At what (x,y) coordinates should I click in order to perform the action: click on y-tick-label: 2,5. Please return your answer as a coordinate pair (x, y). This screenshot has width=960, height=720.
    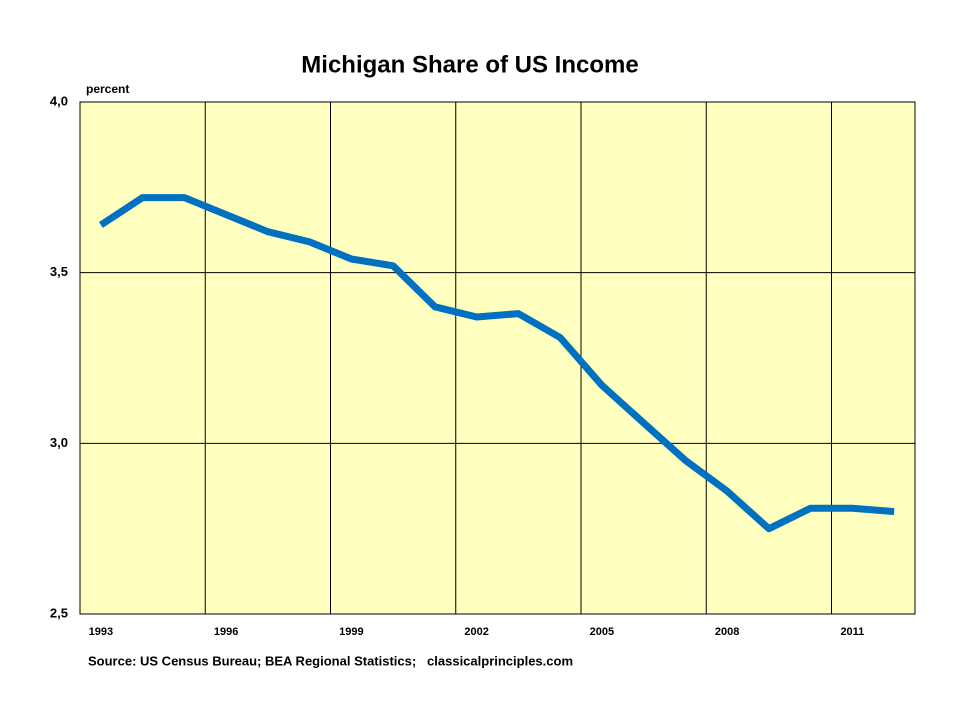
    Looking at the image, I should click on (59, 612).